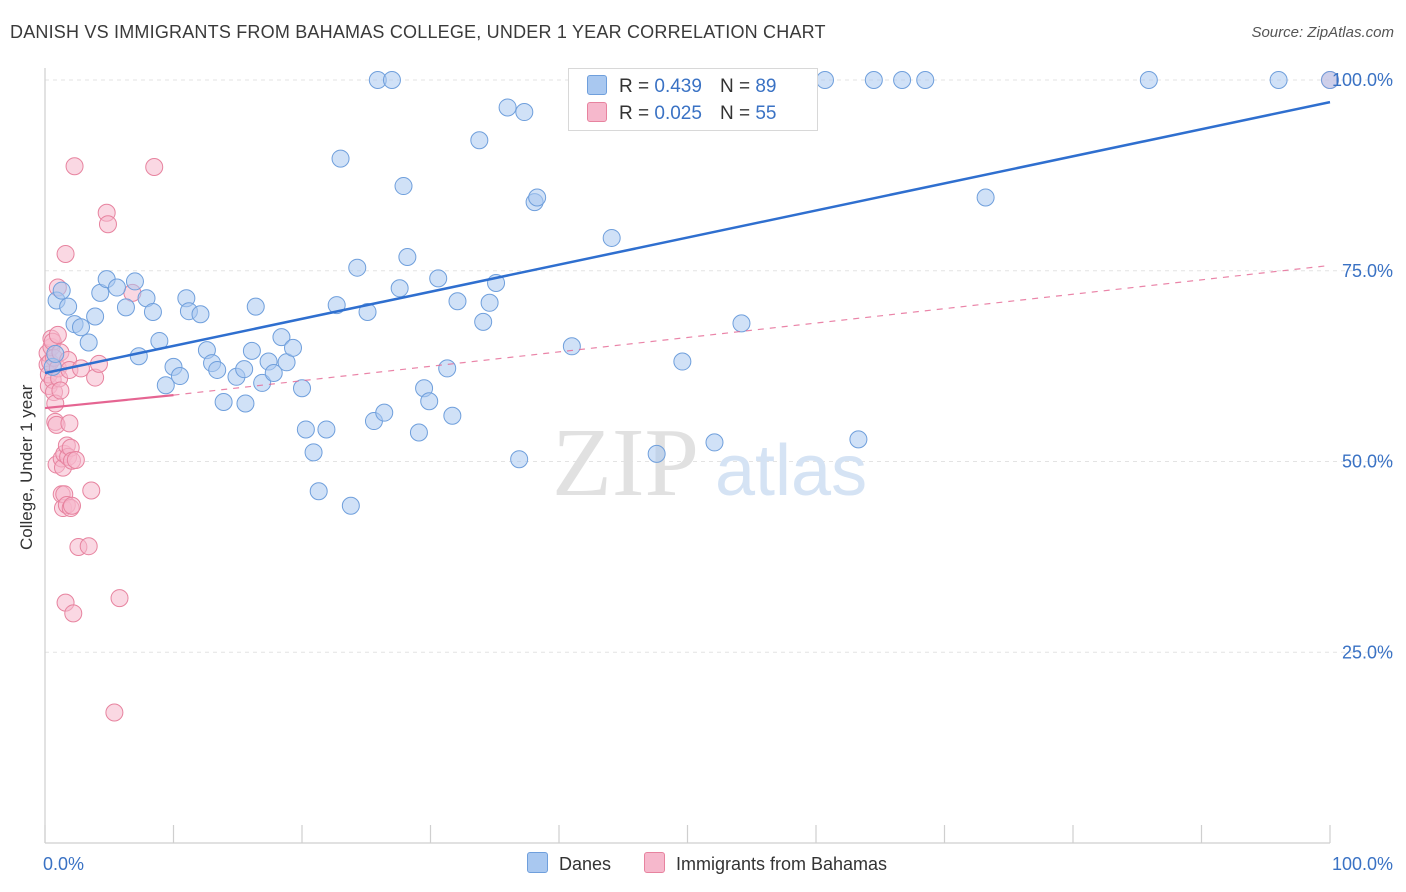 This screenshot has height=892, width=1406. What do you see at coordinates (1362, 80) in the screenshot?
I see `y-tick-label: 100.0%` at bounding box center [1362, 80].